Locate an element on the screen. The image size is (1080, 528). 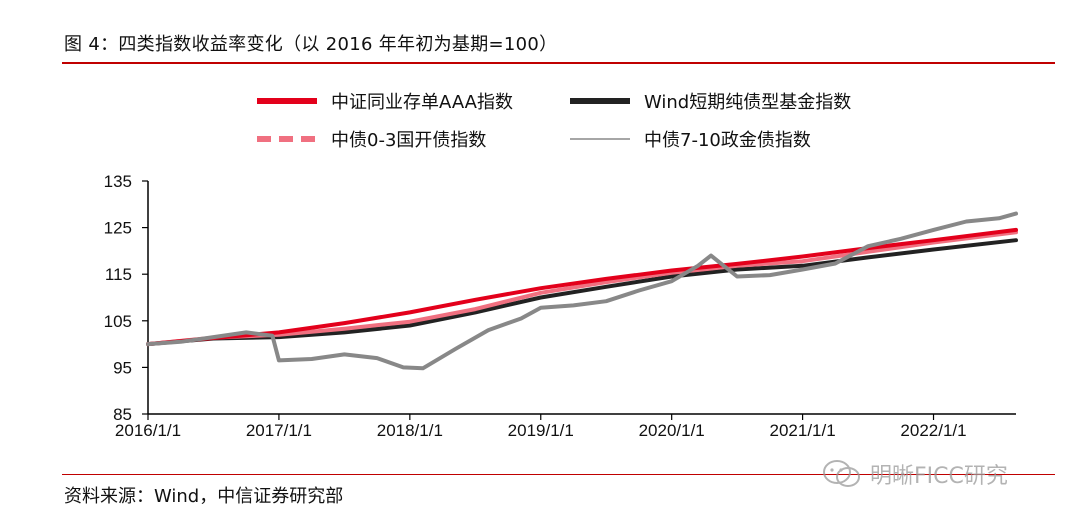
legend-item-wind-short: Wind短期纯债型基金指数 is located at coordinates (709, 101).